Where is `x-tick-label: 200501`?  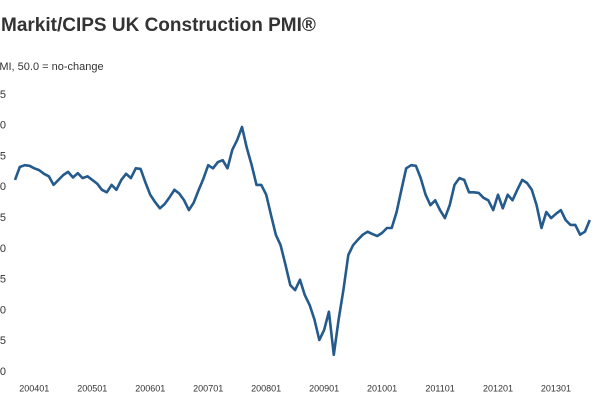
x-tick-label: 200501 is located at coordinates (92, 388).